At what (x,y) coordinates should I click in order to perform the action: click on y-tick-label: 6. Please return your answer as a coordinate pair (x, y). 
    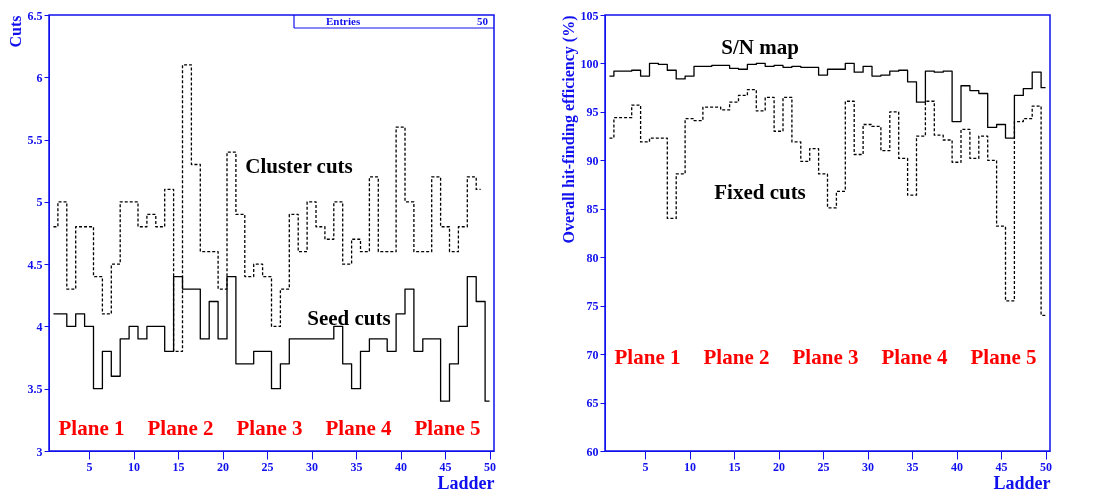
    Looking at the image, I should click on (39, 77).